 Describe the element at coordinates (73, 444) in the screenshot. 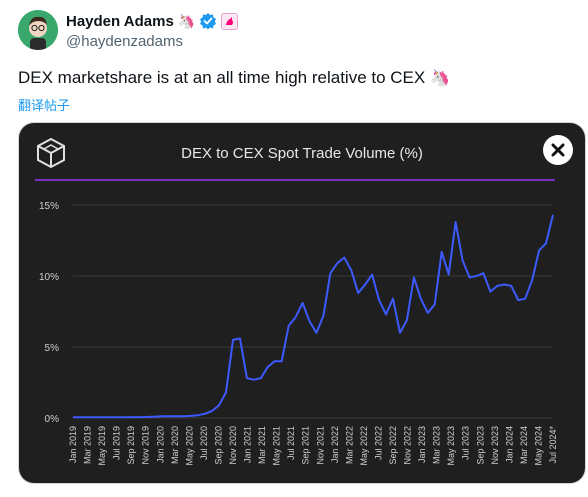

I see `x-tick-label: Jan 2019` at that location.